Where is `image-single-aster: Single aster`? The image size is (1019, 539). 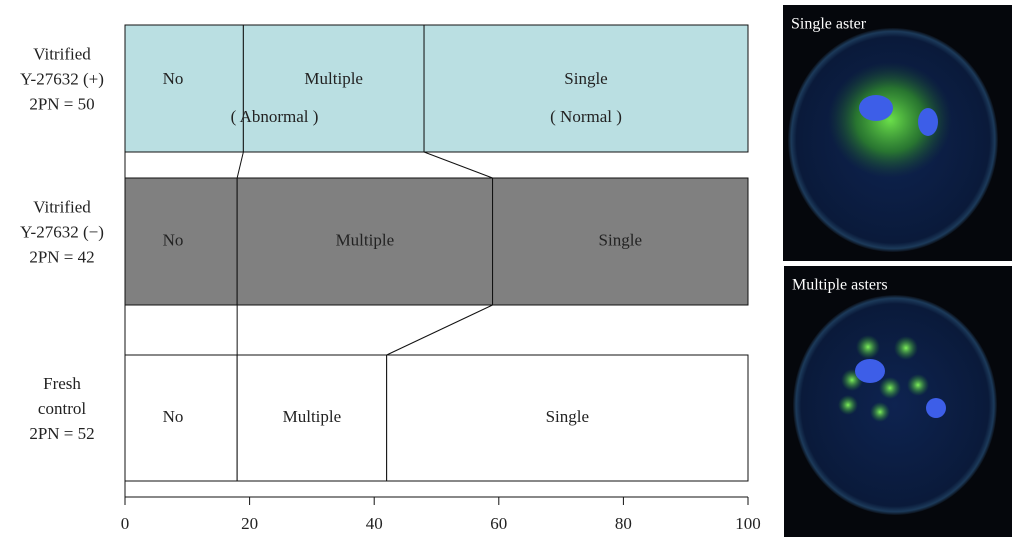
image-single-aster: Single aster is located at coordinates (897, 133).